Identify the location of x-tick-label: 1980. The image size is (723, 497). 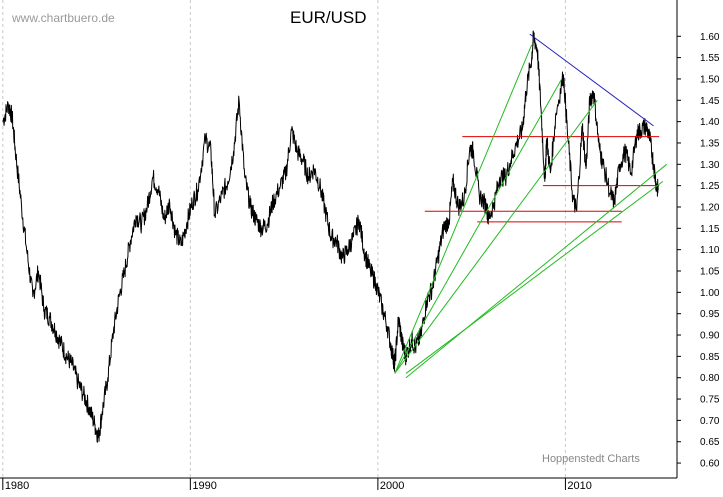
(17, 486).